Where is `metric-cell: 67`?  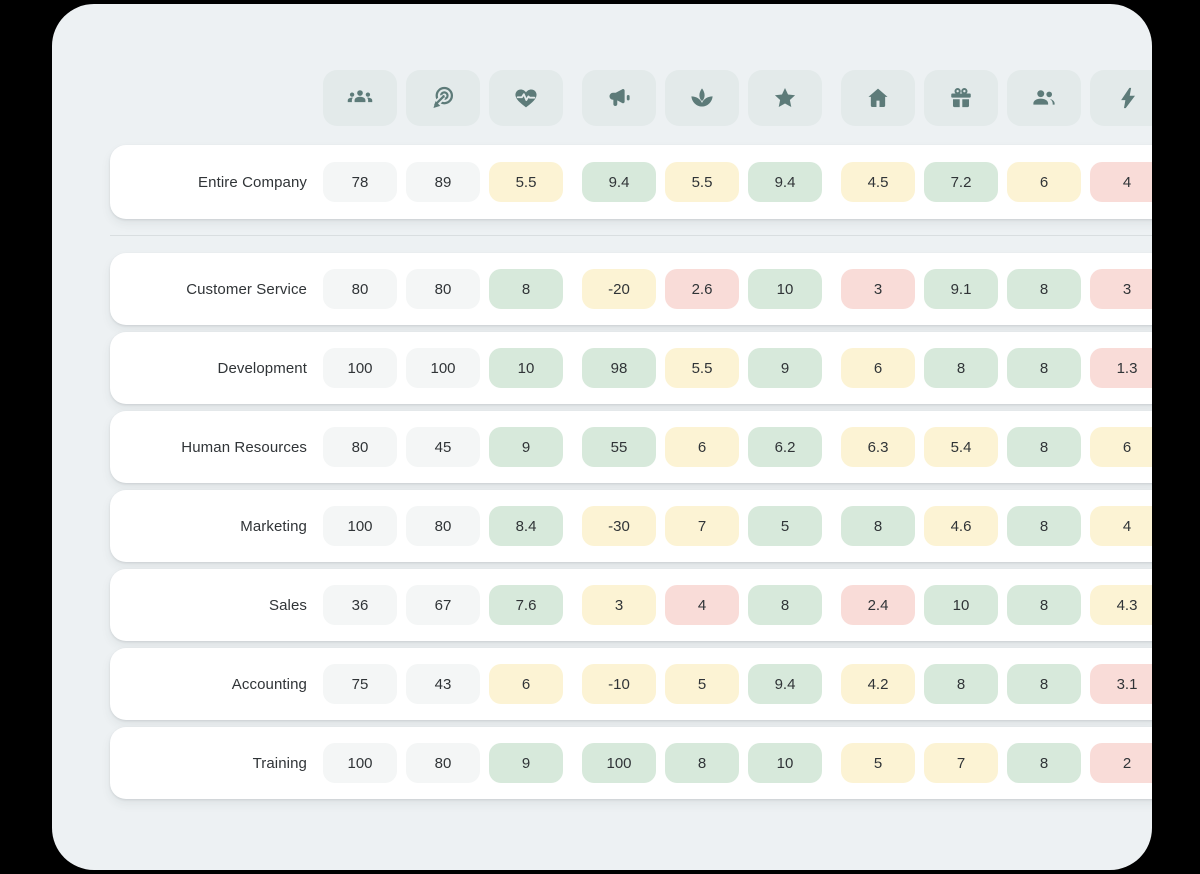
metric-cell: 67 is located at coordinates (443, 605).